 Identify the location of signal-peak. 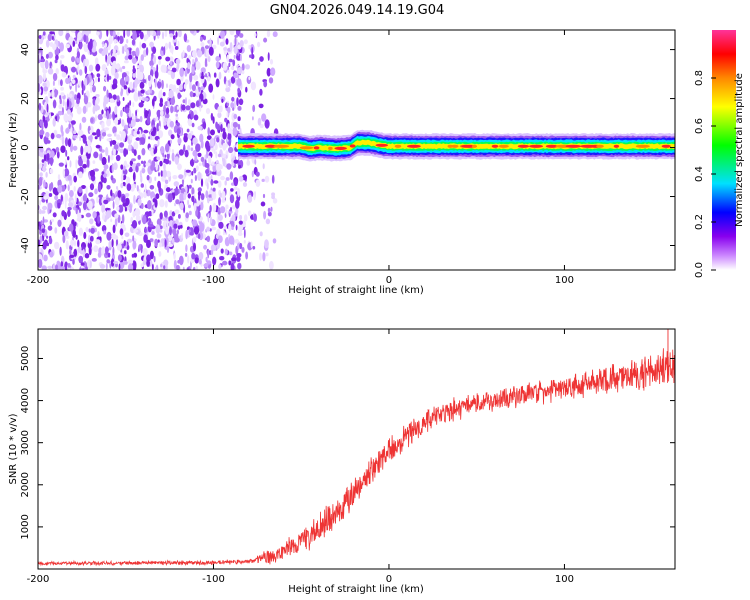
(270, 146).